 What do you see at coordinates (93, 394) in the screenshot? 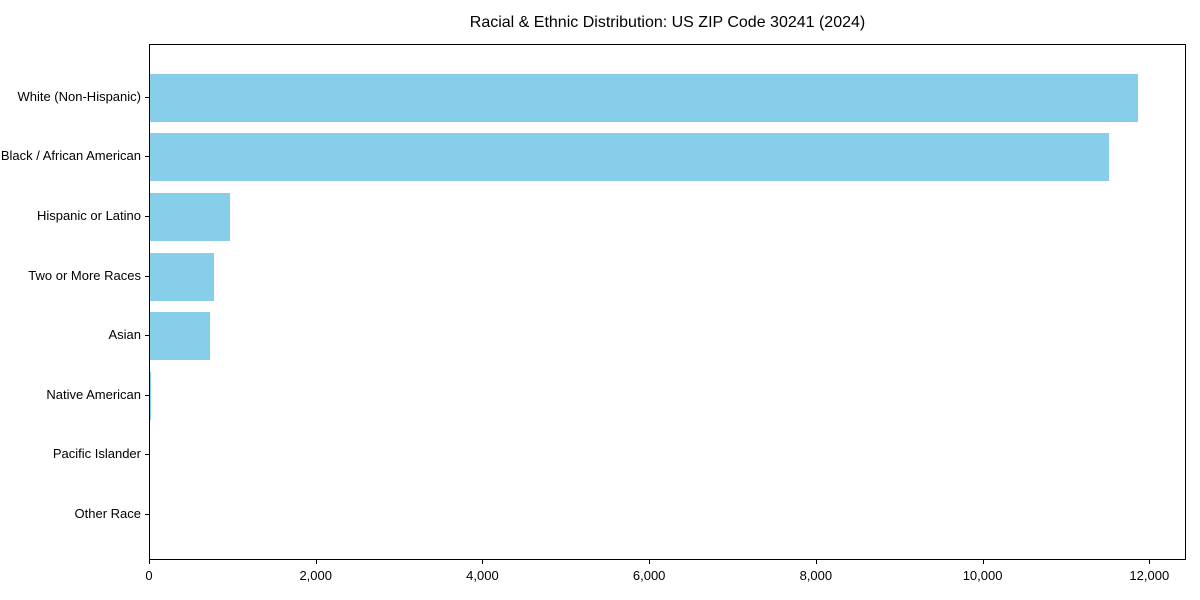
I see `y-tick-label-native-american: Native American` at bounding box center [93, 394].